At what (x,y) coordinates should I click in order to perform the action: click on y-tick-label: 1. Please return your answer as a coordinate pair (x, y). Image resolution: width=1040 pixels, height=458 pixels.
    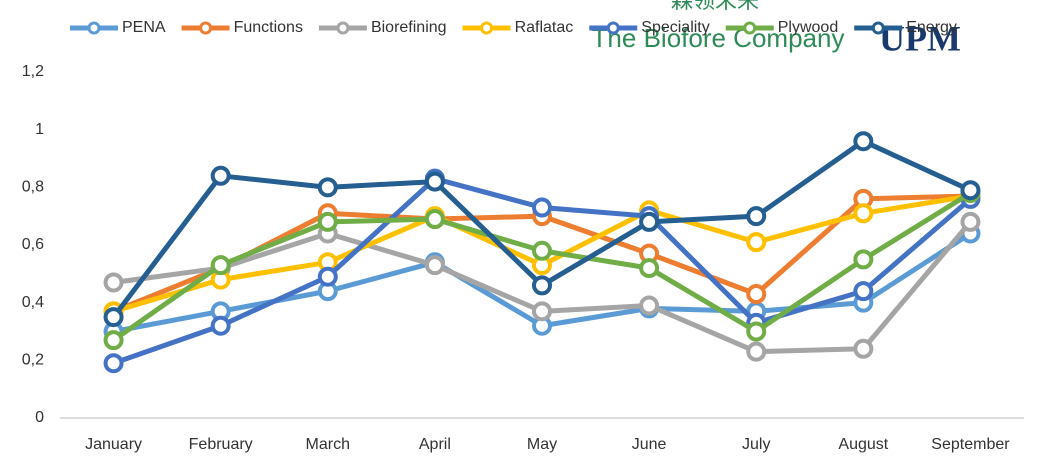
    Looking at the image, I should click on (39, 129).